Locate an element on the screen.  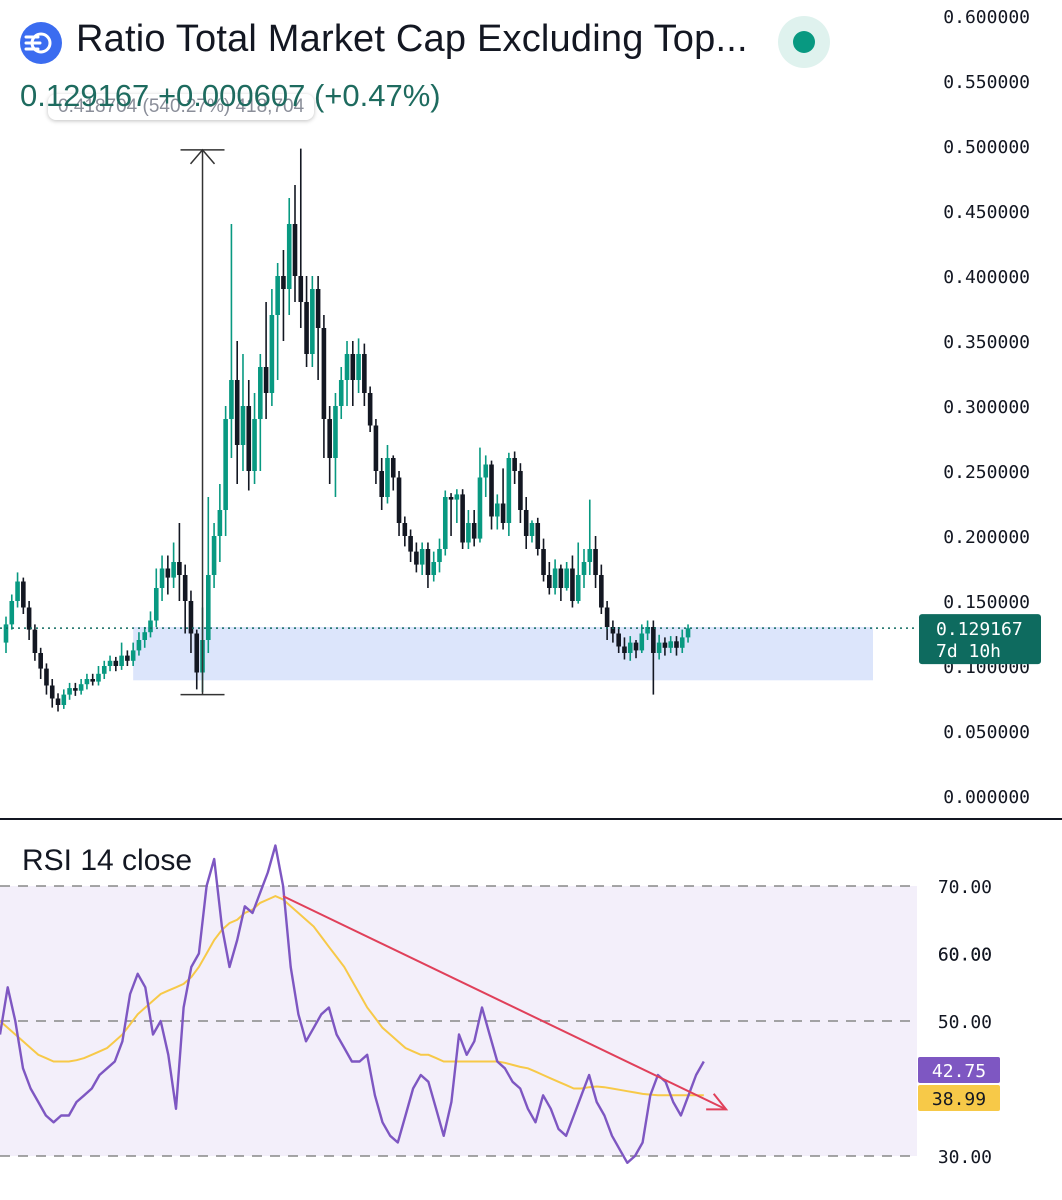
bar-countdown: 7d 10h is located at coordinates (968, 651).